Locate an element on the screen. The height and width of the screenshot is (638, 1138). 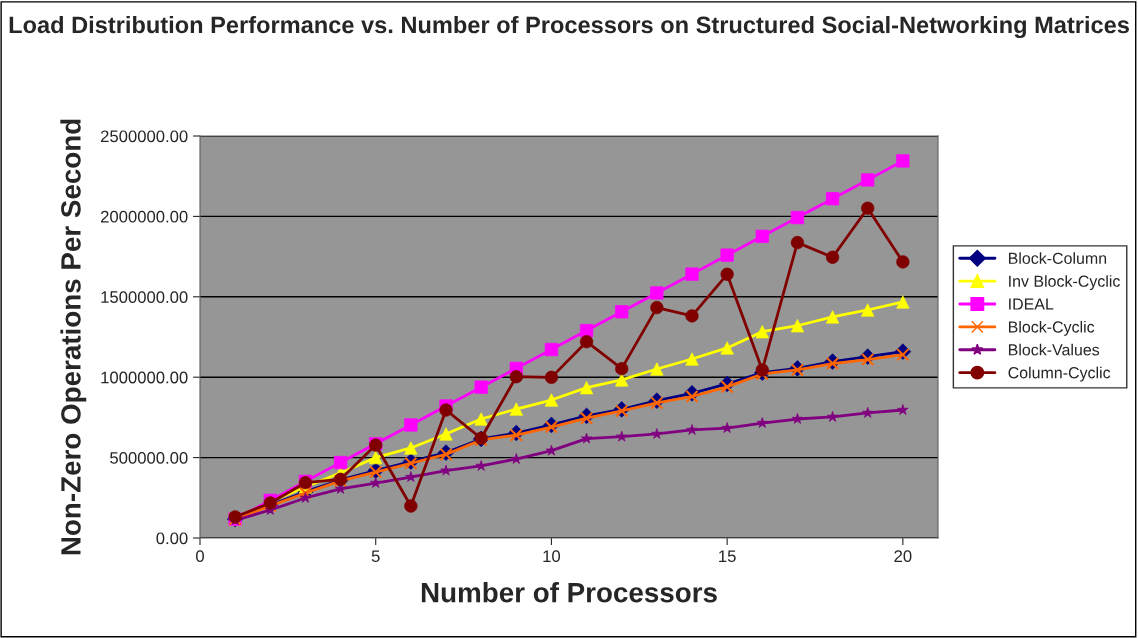
y-tick-label: 1500000.00 is located at coordinates (144, 297).